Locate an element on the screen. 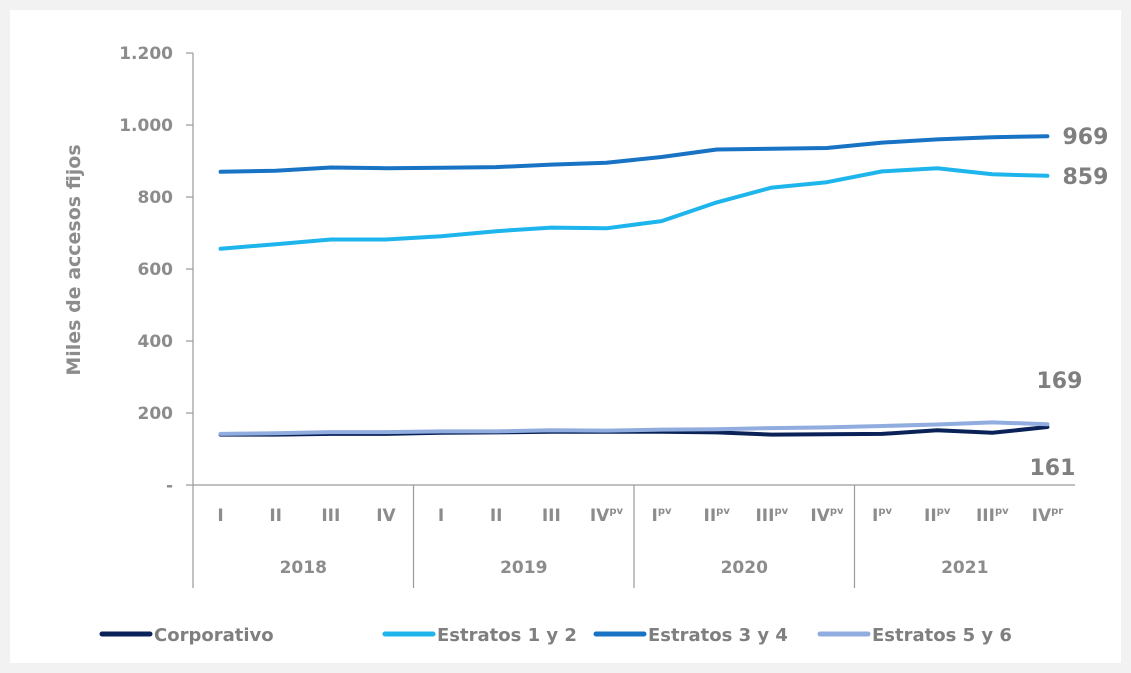 The height and width of the screenshot is (673, 1131). legend-label: Corporativo is located at coordinates (214, 635).